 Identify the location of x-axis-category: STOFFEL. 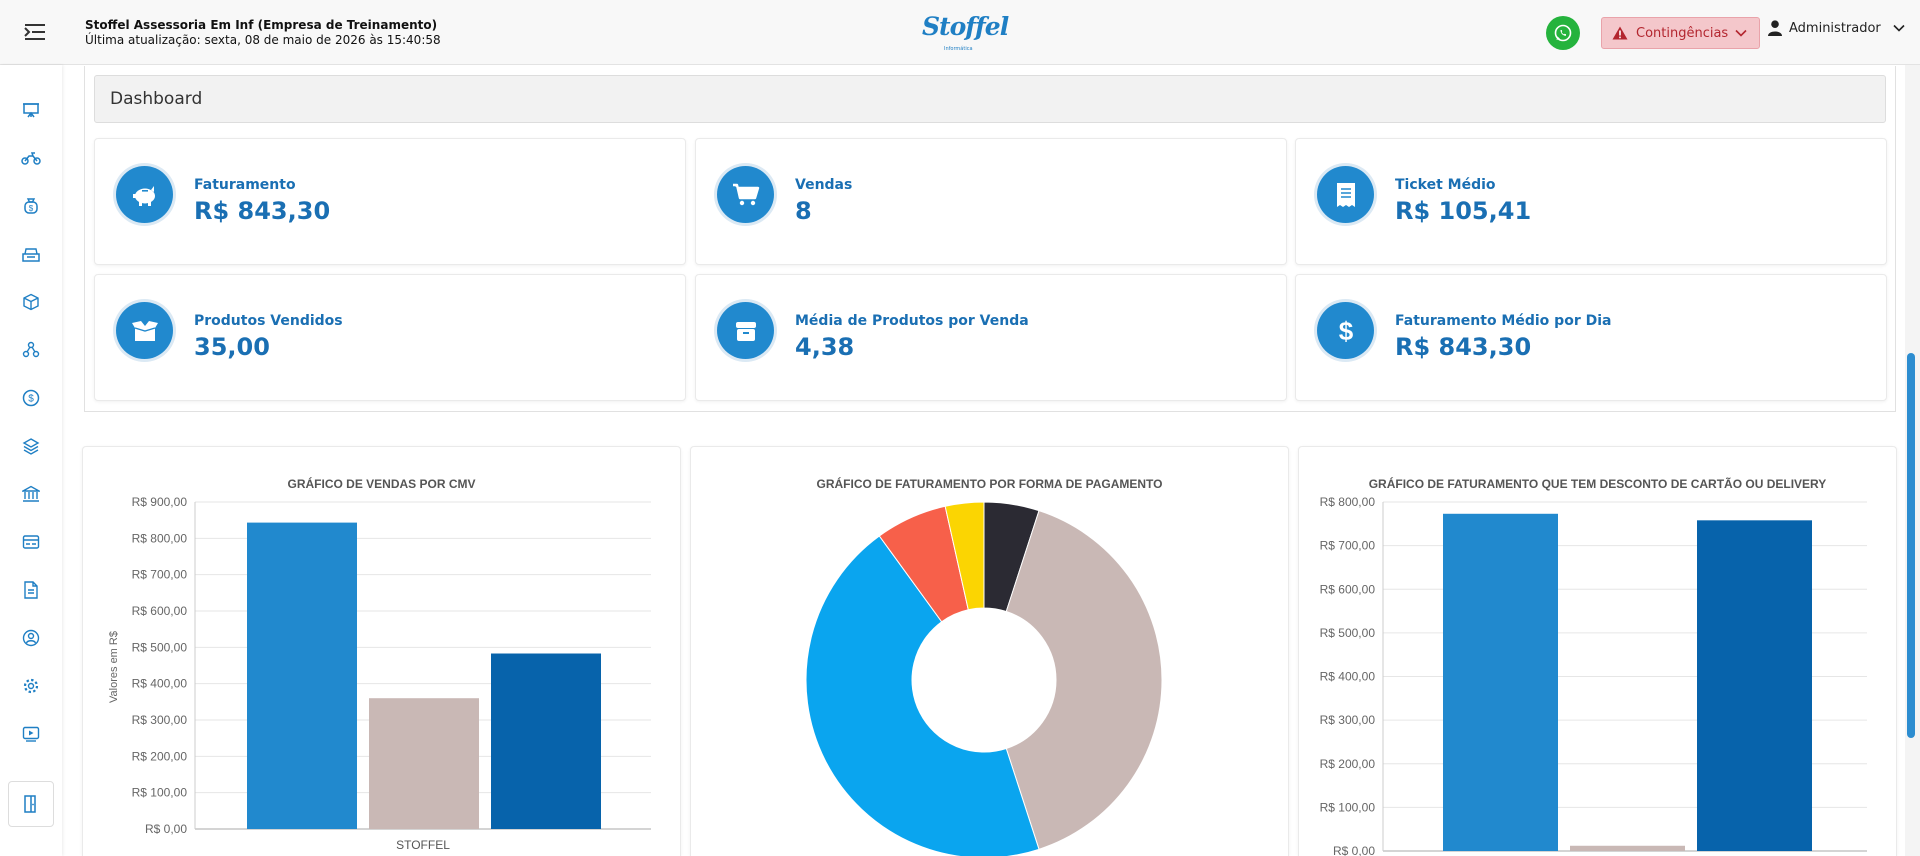
(423, 845).